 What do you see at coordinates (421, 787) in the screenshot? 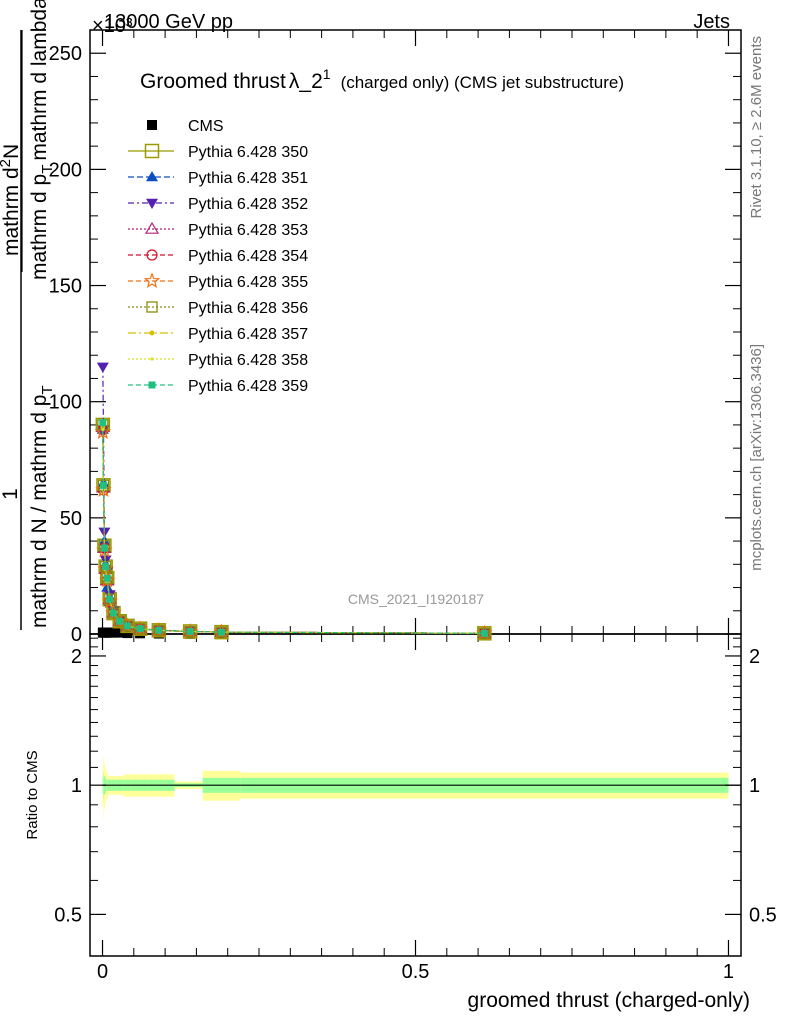
I see `ratio-bands` at bounding box center [421, 787].